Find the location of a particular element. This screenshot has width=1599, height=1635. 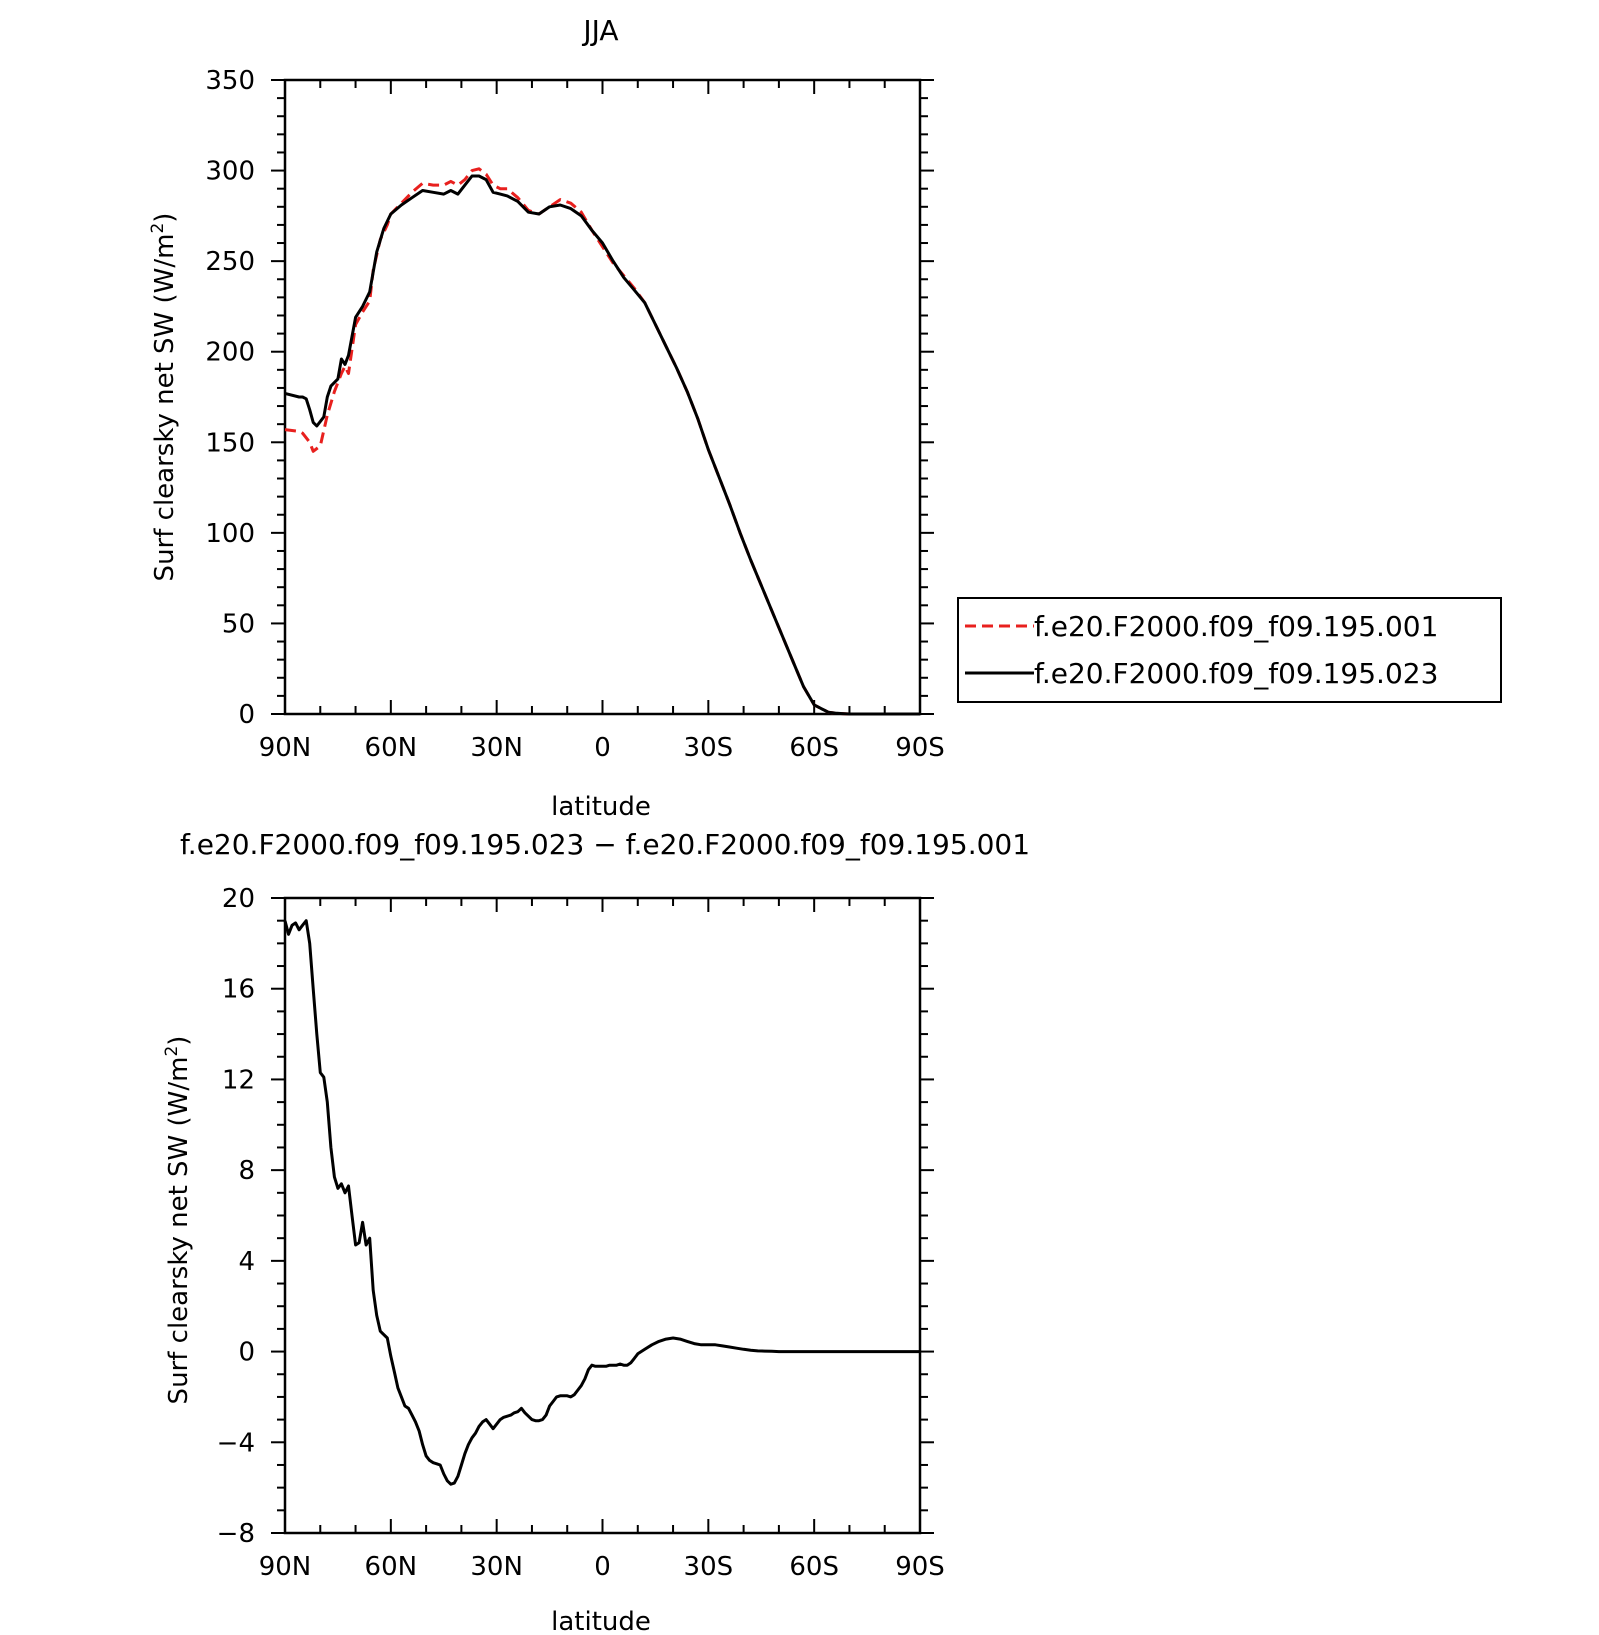

difference-y-tick-label: 20 is located at coordinates (238, 899).